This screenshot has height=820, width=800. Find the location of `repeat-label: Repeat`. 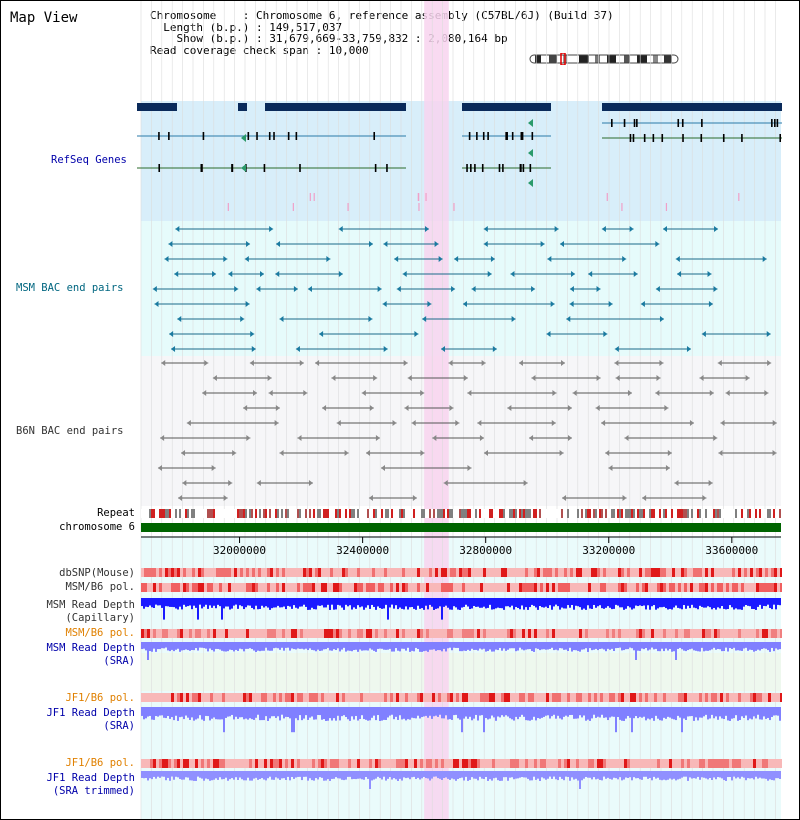

repeat-label: Repeat is located at coordinates (116, 513).